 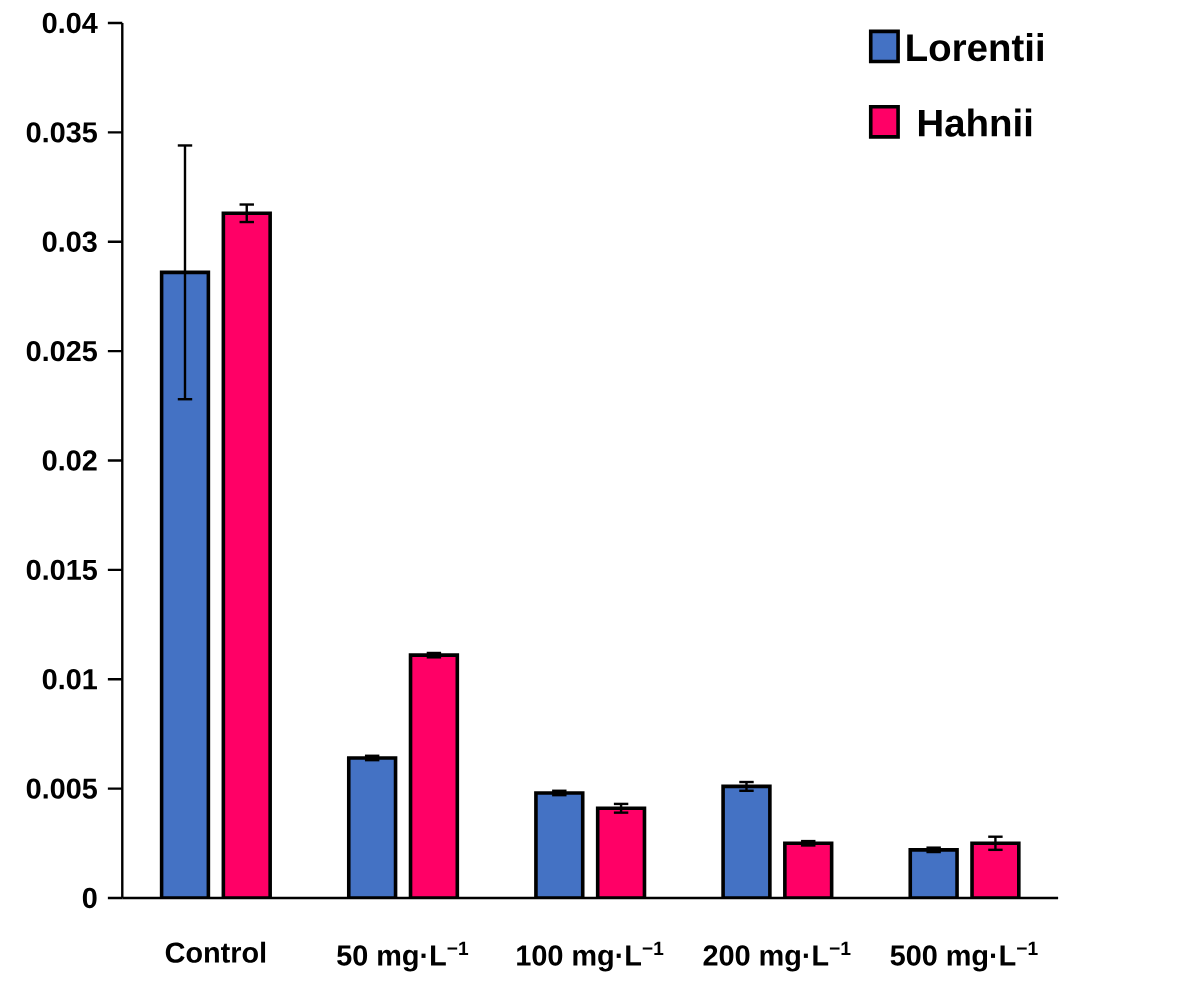 I want to click on x-tick-label: 100 mg·L$^{−1}$, so click(x=590, y=956).